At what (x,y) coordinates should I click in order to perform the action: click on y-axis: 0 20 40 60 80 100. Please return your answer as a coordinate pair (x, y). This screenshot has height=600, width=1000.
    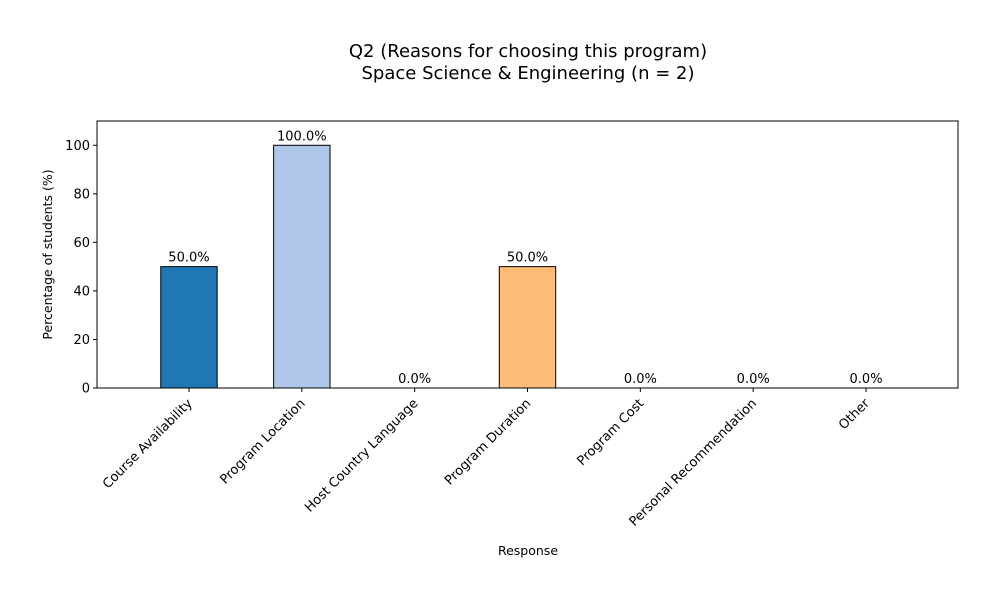
    Looking at the image, I should click on (81, 268).